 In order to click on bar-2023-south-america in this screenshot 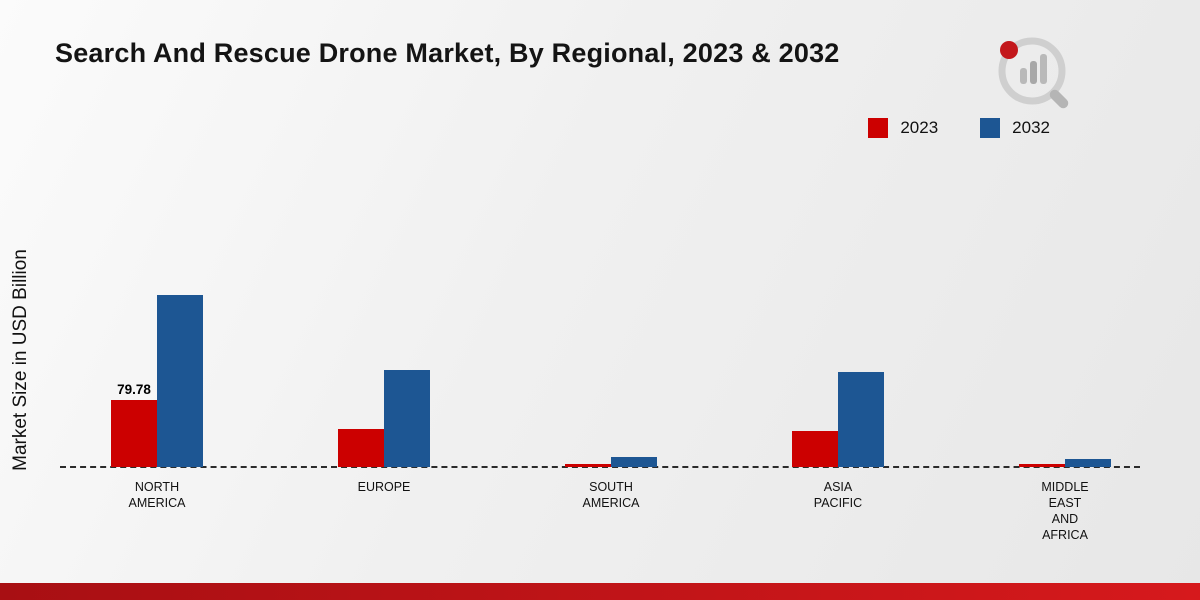, I will do `click(588, 465)`.